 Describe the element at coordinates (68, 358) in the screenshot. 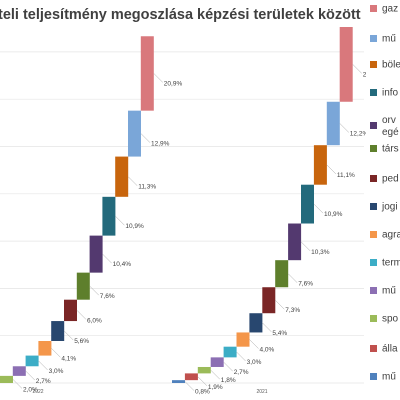

I see `data-label-2022-9: 4,1%` at that location.